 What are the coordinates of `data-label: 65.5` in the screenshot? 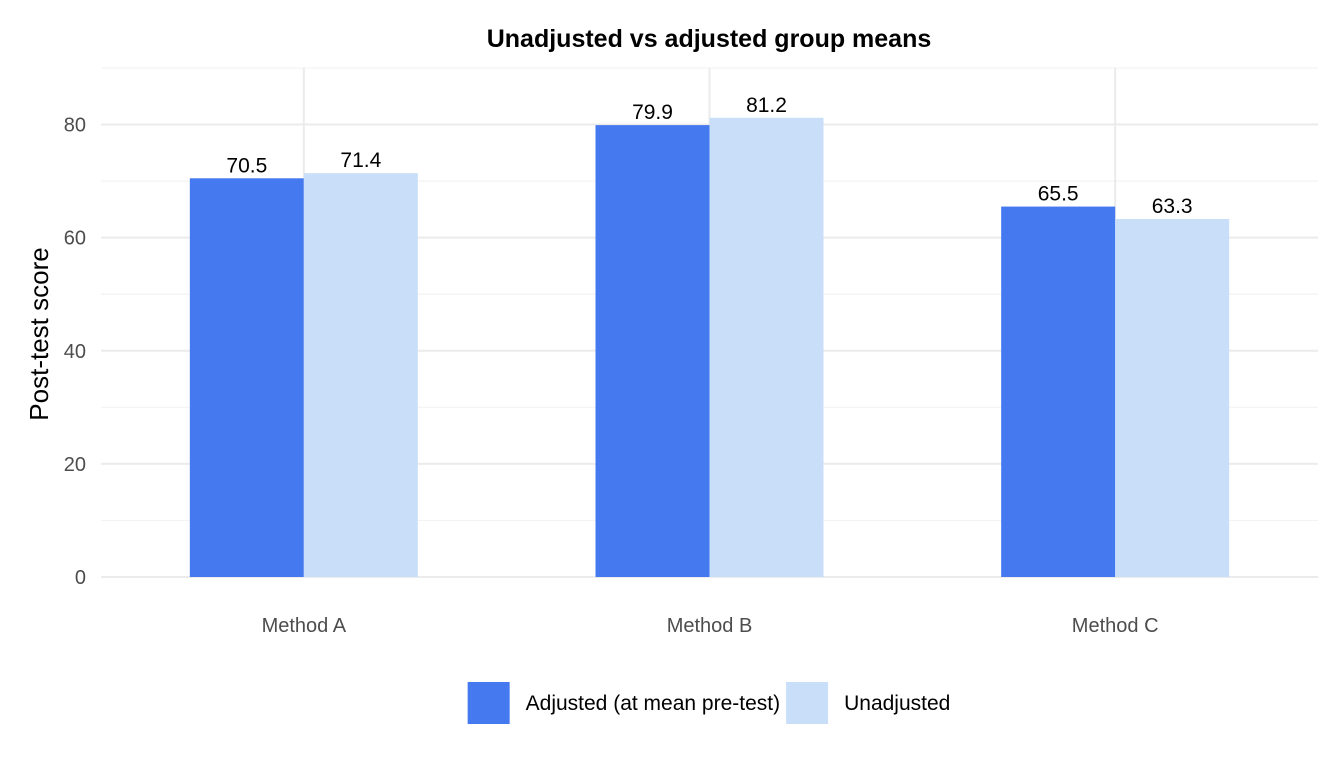 It's located at (1058, 194).